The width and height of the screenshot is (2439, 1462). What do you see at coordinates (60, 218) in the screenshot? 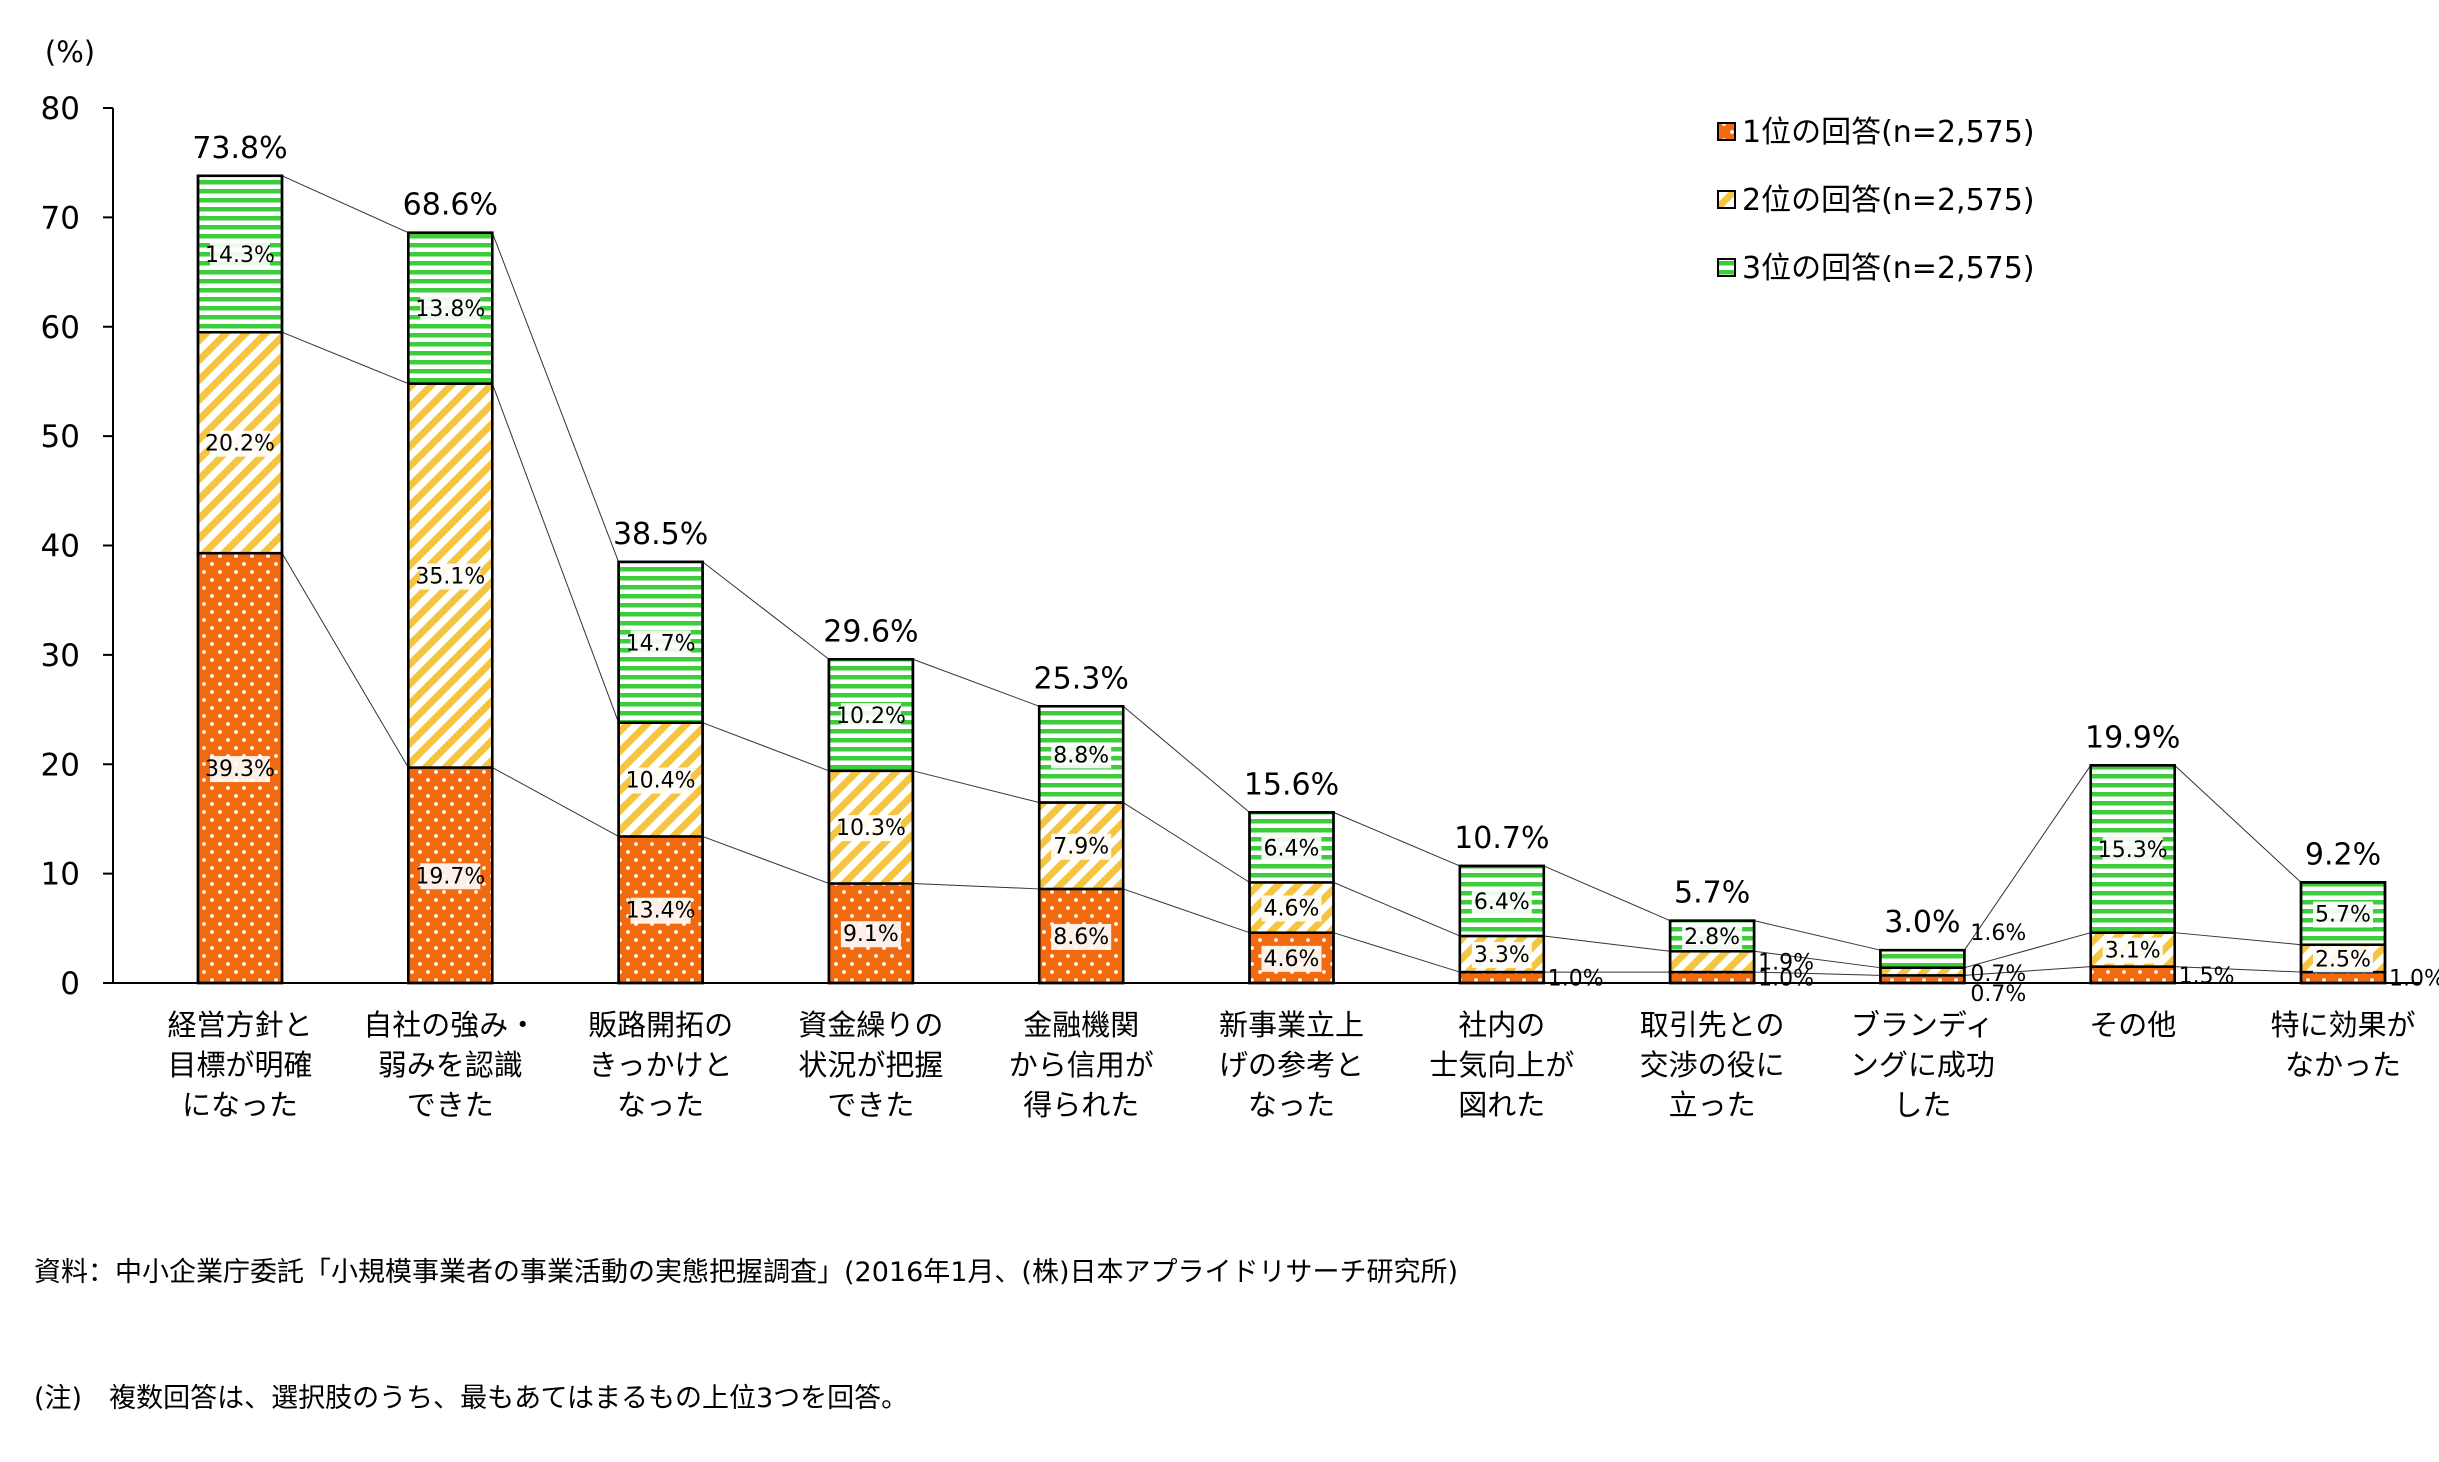
I see `y-tick-label: 70` at bounding box center [60, 218].